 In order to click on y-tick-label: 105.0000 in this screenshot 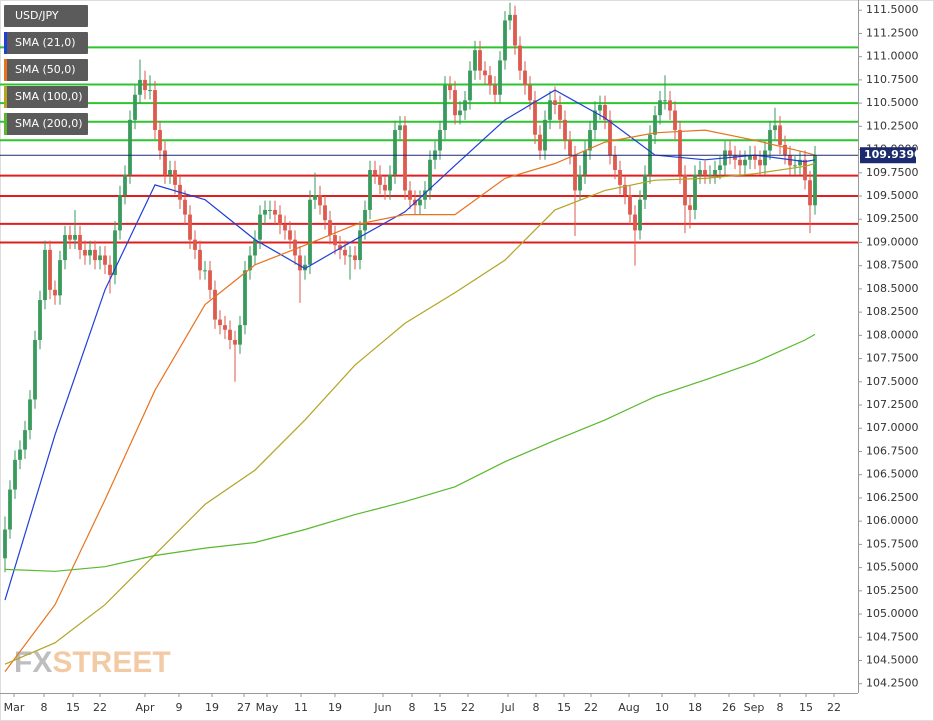, I will do `click(892, 613)`.